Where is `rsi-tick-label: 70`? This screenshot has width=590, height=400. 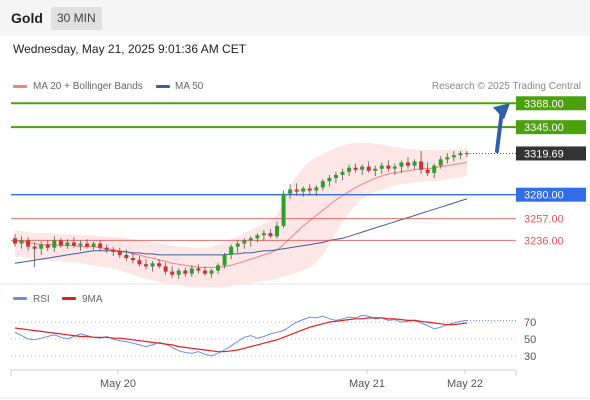 rsi-tick-label: 70 is located at coordinates (530, 323).